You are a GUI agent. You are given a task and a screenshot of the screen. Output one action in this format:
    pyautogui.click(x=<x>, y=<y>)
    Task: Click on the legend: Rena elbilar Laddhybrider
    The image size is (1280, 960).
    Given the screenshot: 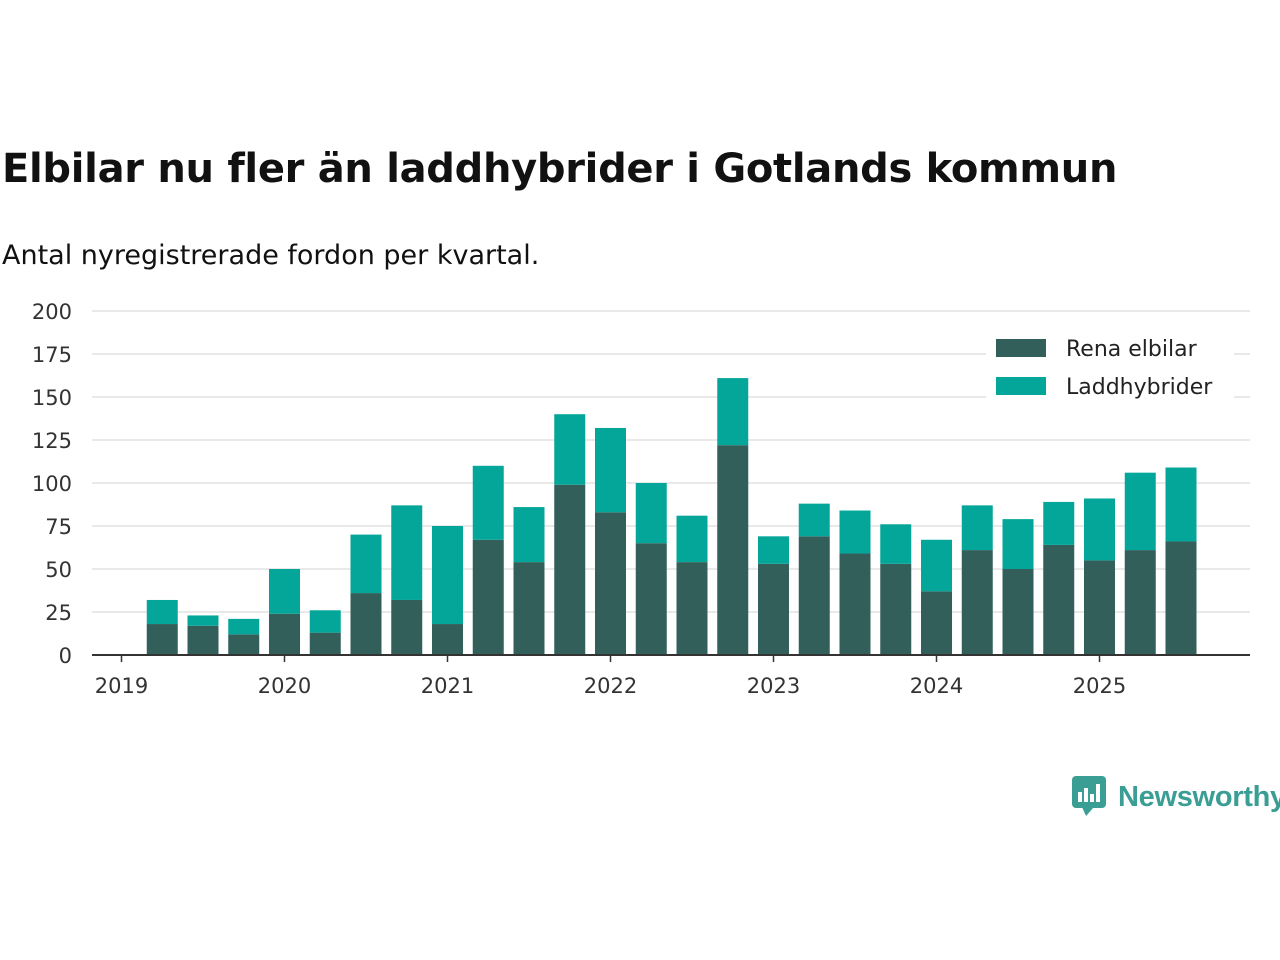 What is the action you would take?
    pyautogui.click(x=1110, y=369)
    